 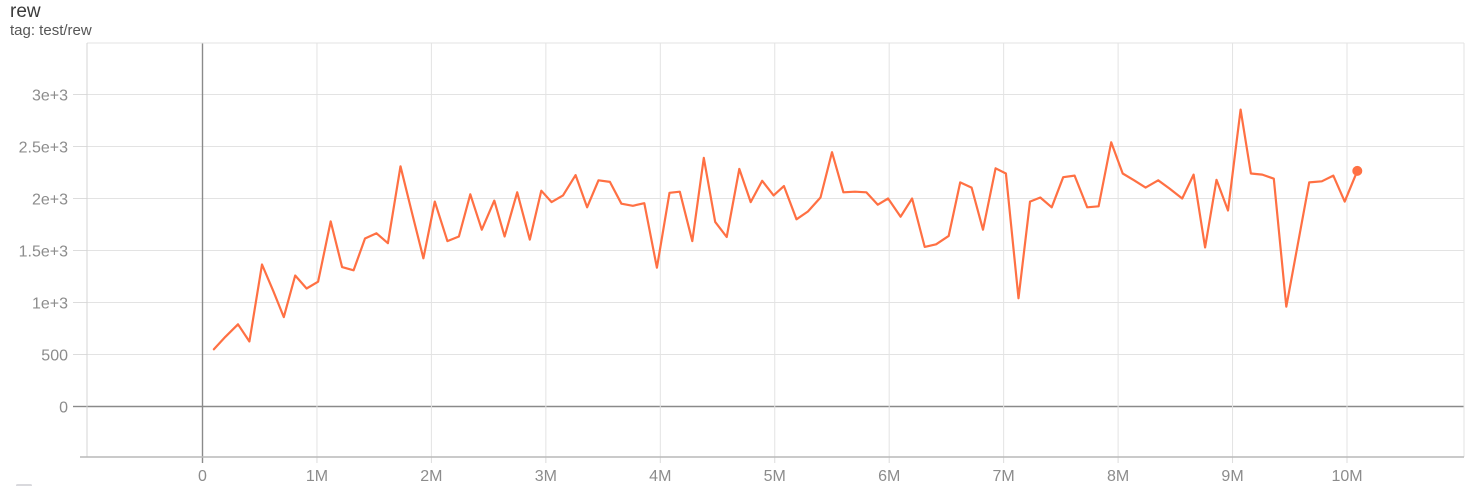 I want to click on x-tick-label: 5M, so click(x=775, y=476).